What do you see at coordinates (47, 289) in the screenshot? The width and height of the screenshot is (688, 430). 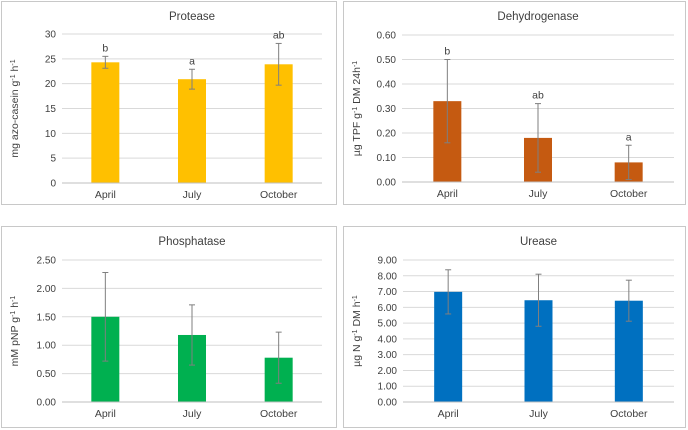 I see `phosphatase-y-tick-label: 2.00` at bounding box center [47, 289].